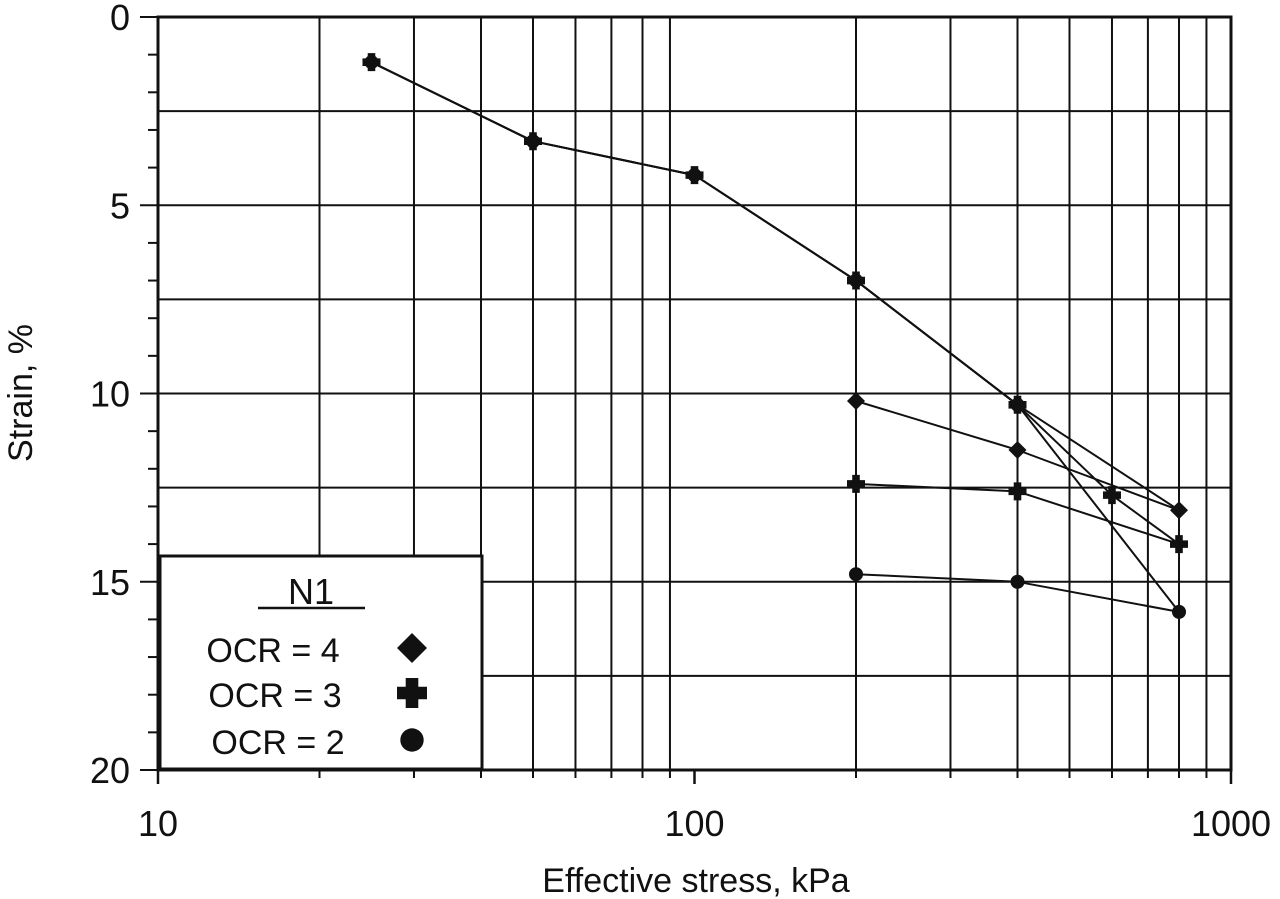 This screenshot has height=899, width=1280. What do you see at coordinates (21, 393) in the screenshot?
I see `y-axis-title: Strain, %` at bounding box center [21, 393].